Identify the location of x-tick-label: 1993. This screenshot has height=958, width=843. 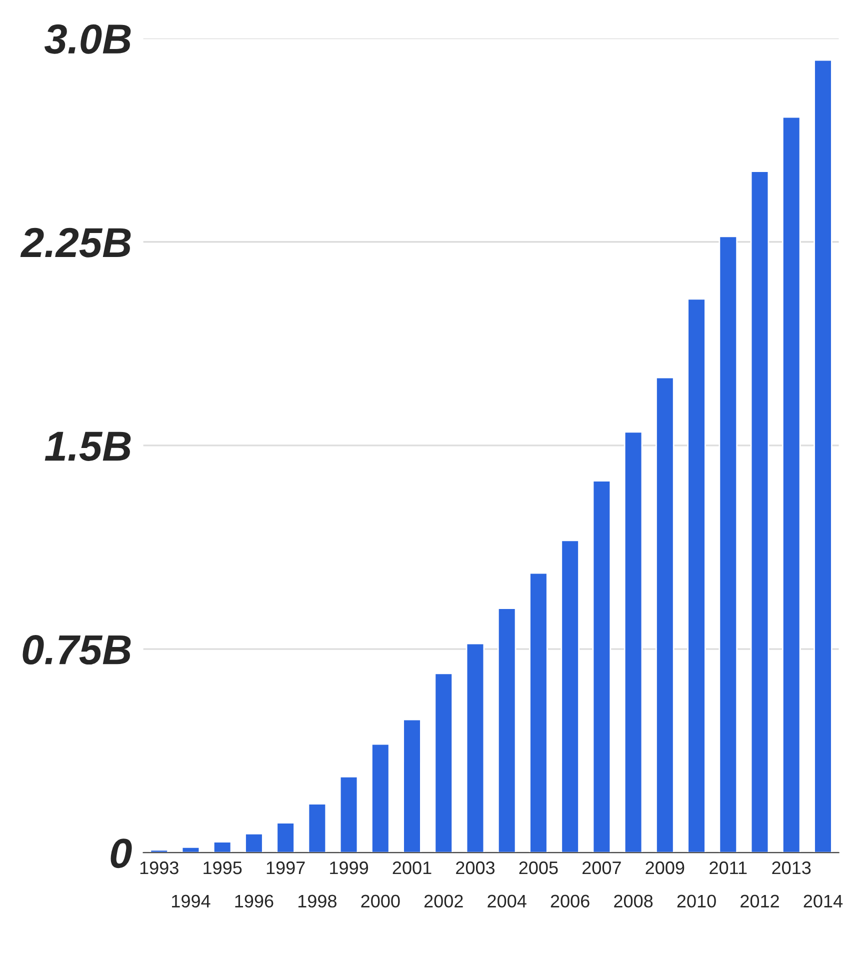
(159, 867).